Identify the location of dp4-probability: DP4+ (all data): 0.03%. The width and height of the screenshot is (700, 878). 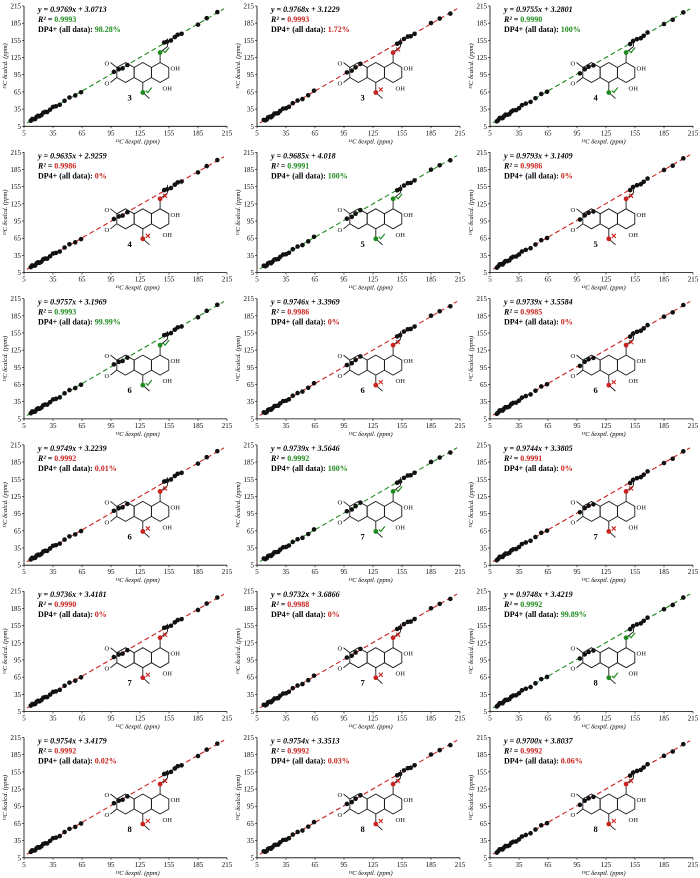
(310, 761).